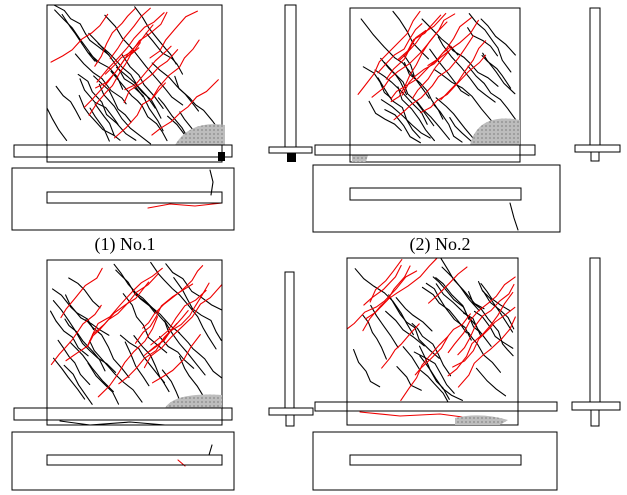 This screenshot has height=495, width=627. I want to click on caption: (2) No.2, so click(440, 244).